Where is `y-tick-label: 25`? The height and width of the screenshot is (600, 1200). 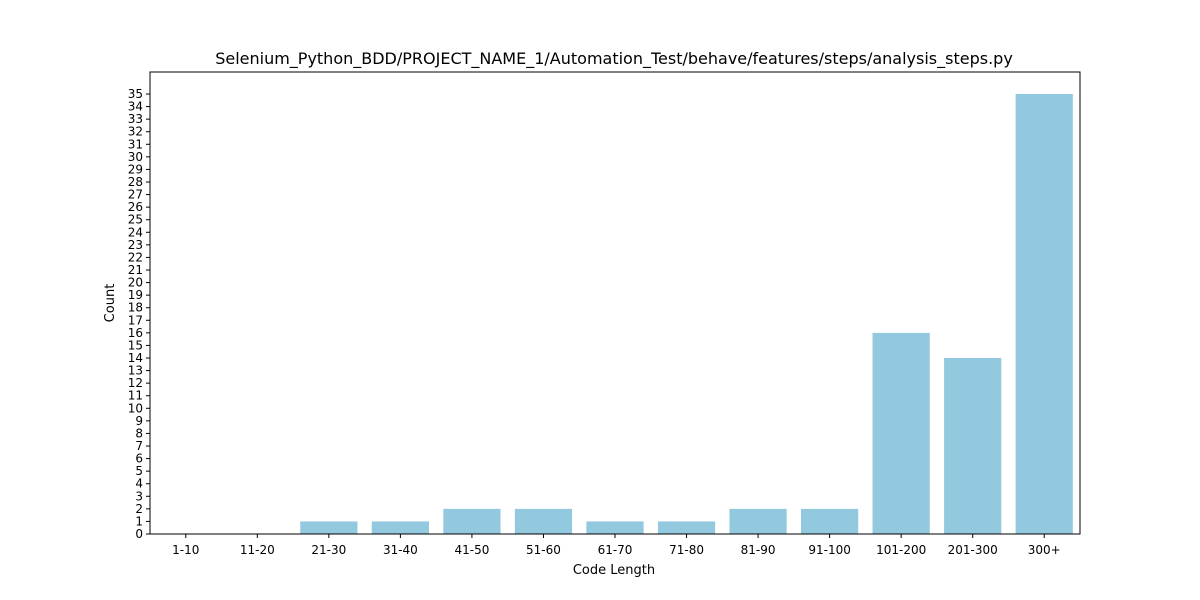 y-tick-label: 25 is located at coordinates (135, 220).